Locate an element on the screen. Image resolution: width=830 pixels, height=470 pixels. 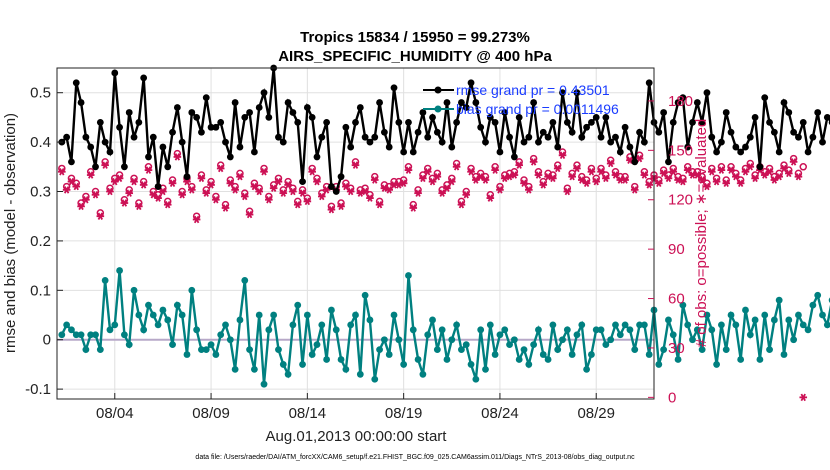
y-right-tick-label: 0 is located at coordinates (672, 397).